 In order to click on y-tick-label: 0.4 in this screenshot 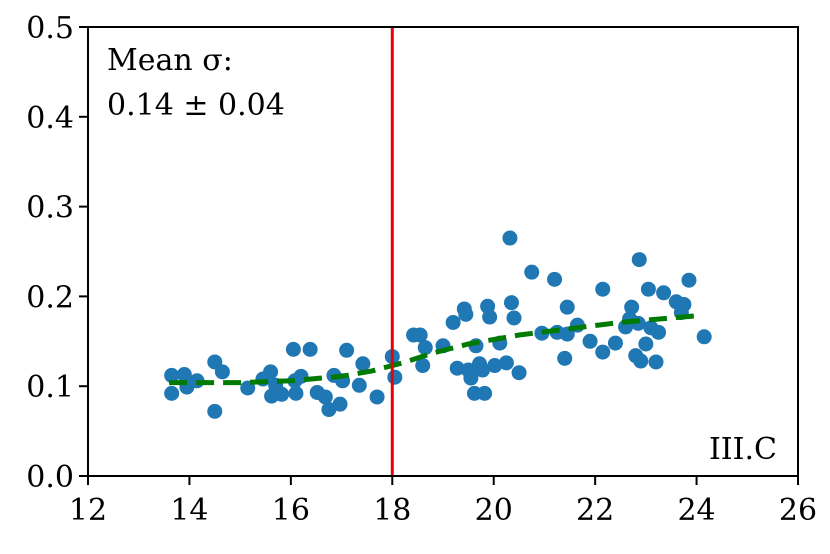, I will do `click(50, 118)`.